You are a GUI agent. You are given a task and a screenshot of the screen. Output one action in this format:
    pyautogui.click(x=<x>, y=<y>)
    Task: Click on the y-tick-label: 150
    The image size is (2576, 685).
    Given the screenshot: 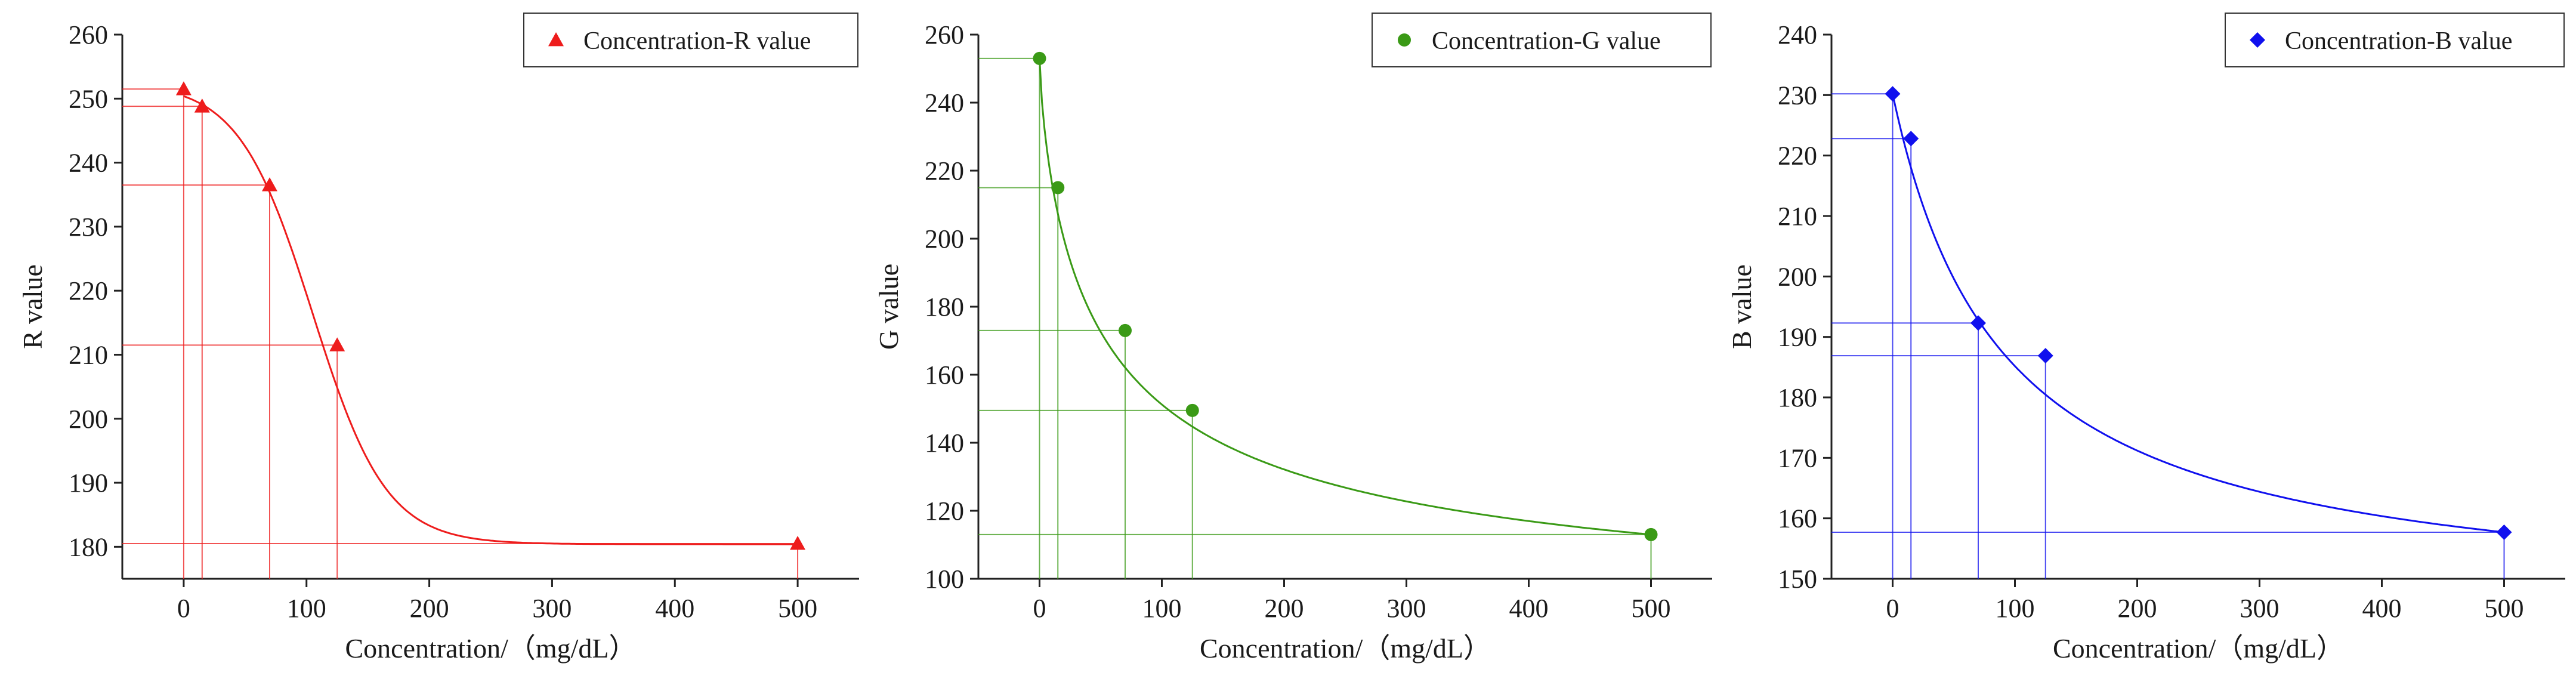 What is the action you would take?
    pyautogui.click(x=1797, y=579)
    